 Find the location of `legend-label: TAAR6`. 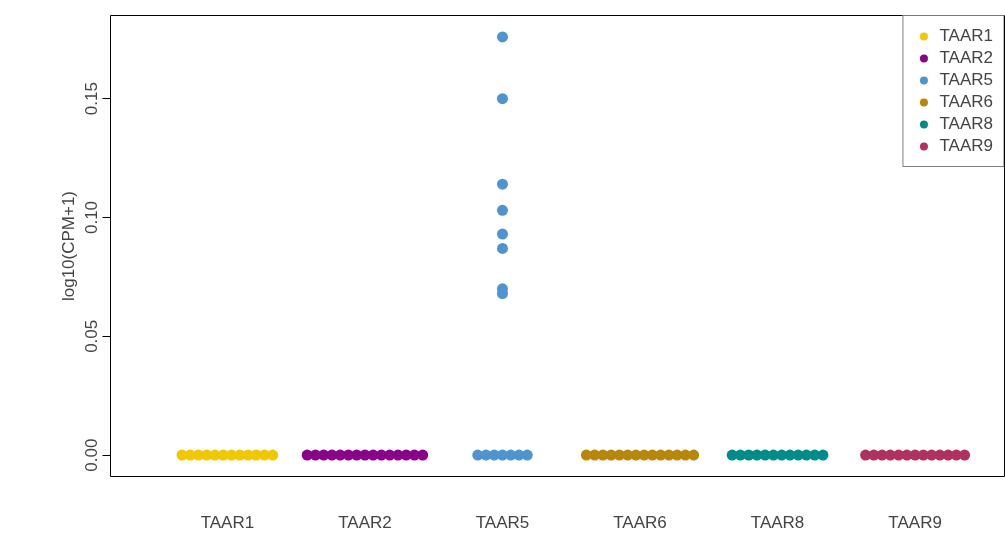

legend-label: TAAR6 is located at coordinates (966, 102).